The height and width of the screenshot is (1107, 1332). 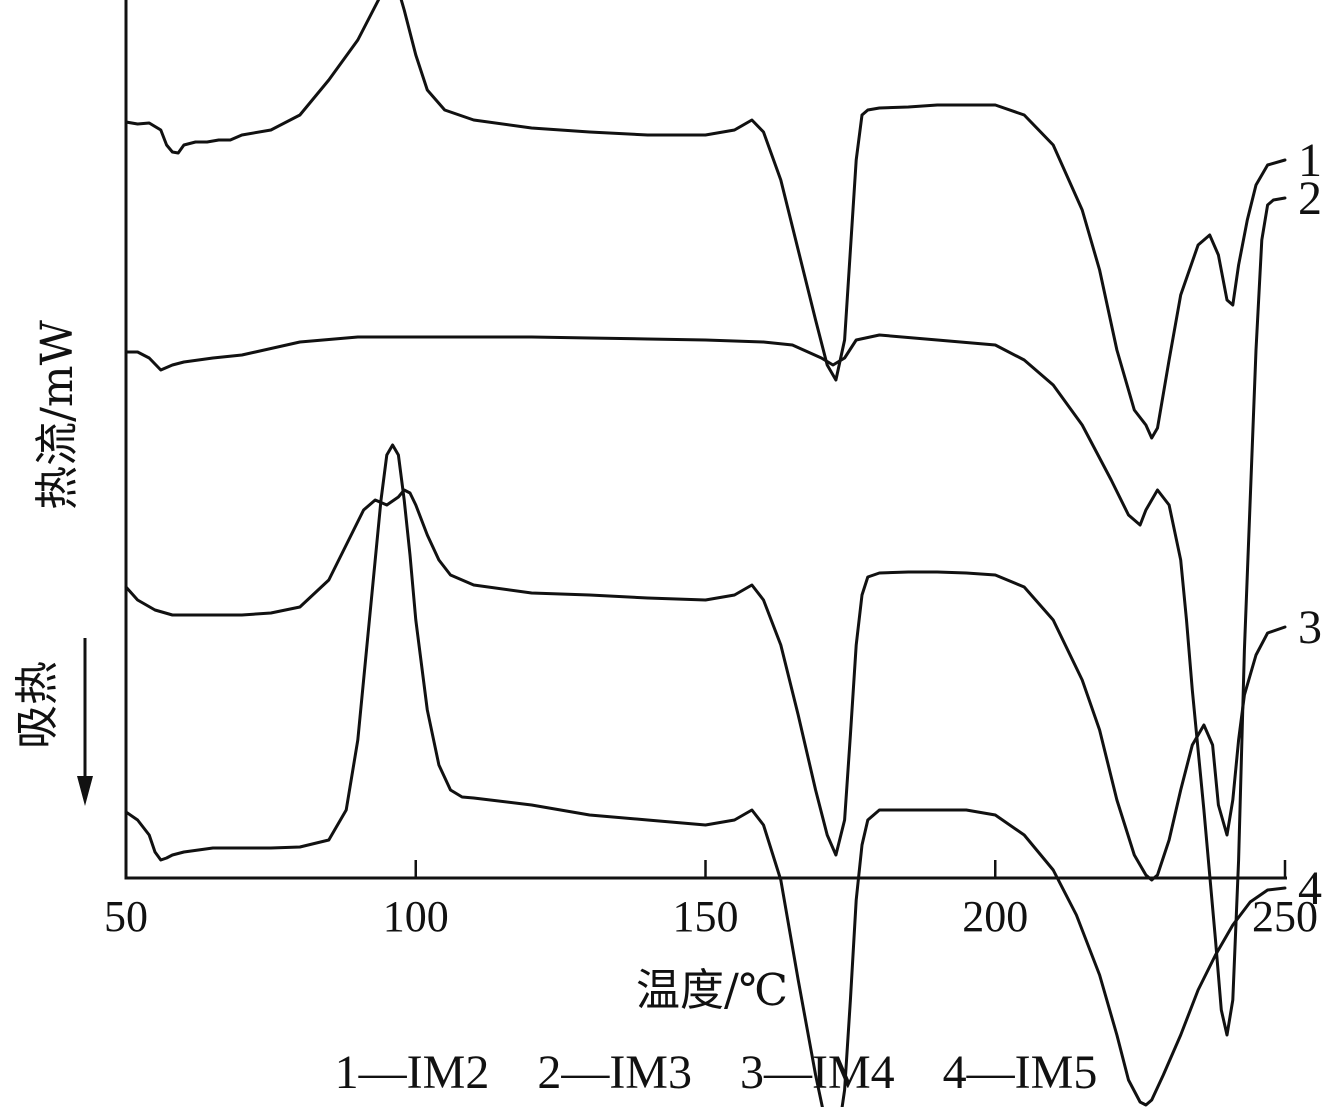 I want to click on x-axis-ticks: 50 100 150 200 250, so click(x=711, y=900).